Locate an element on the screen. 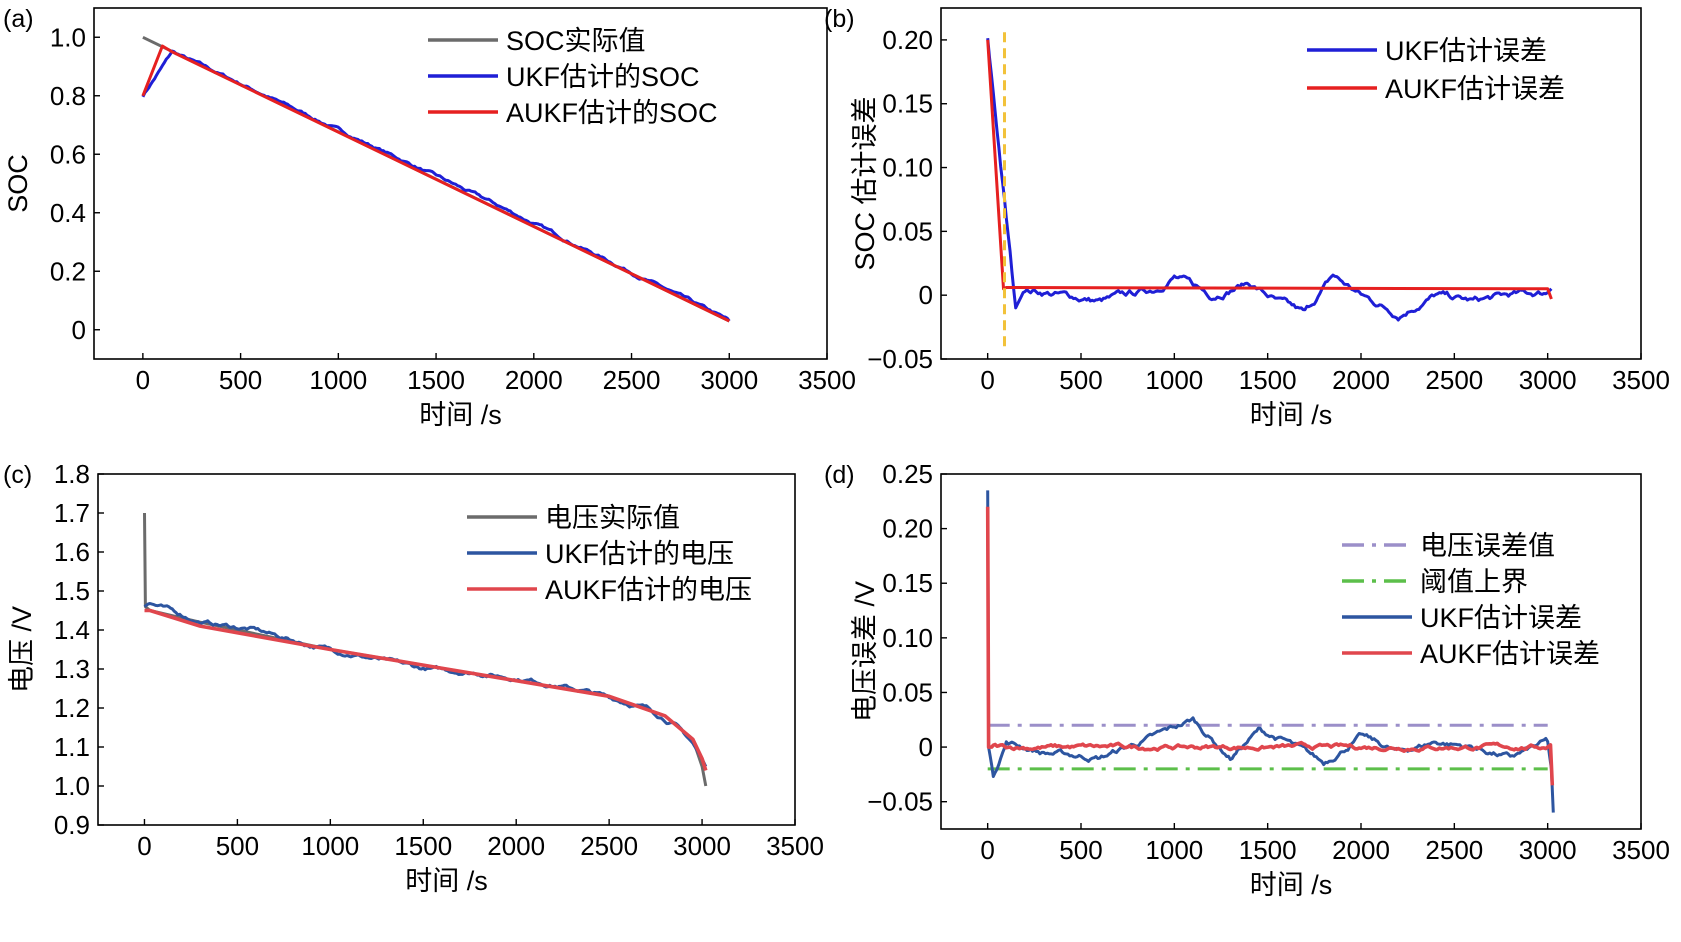 The image size is (1681, 942). y-tick-label: 0.8 is located at coordinates (68, 96).